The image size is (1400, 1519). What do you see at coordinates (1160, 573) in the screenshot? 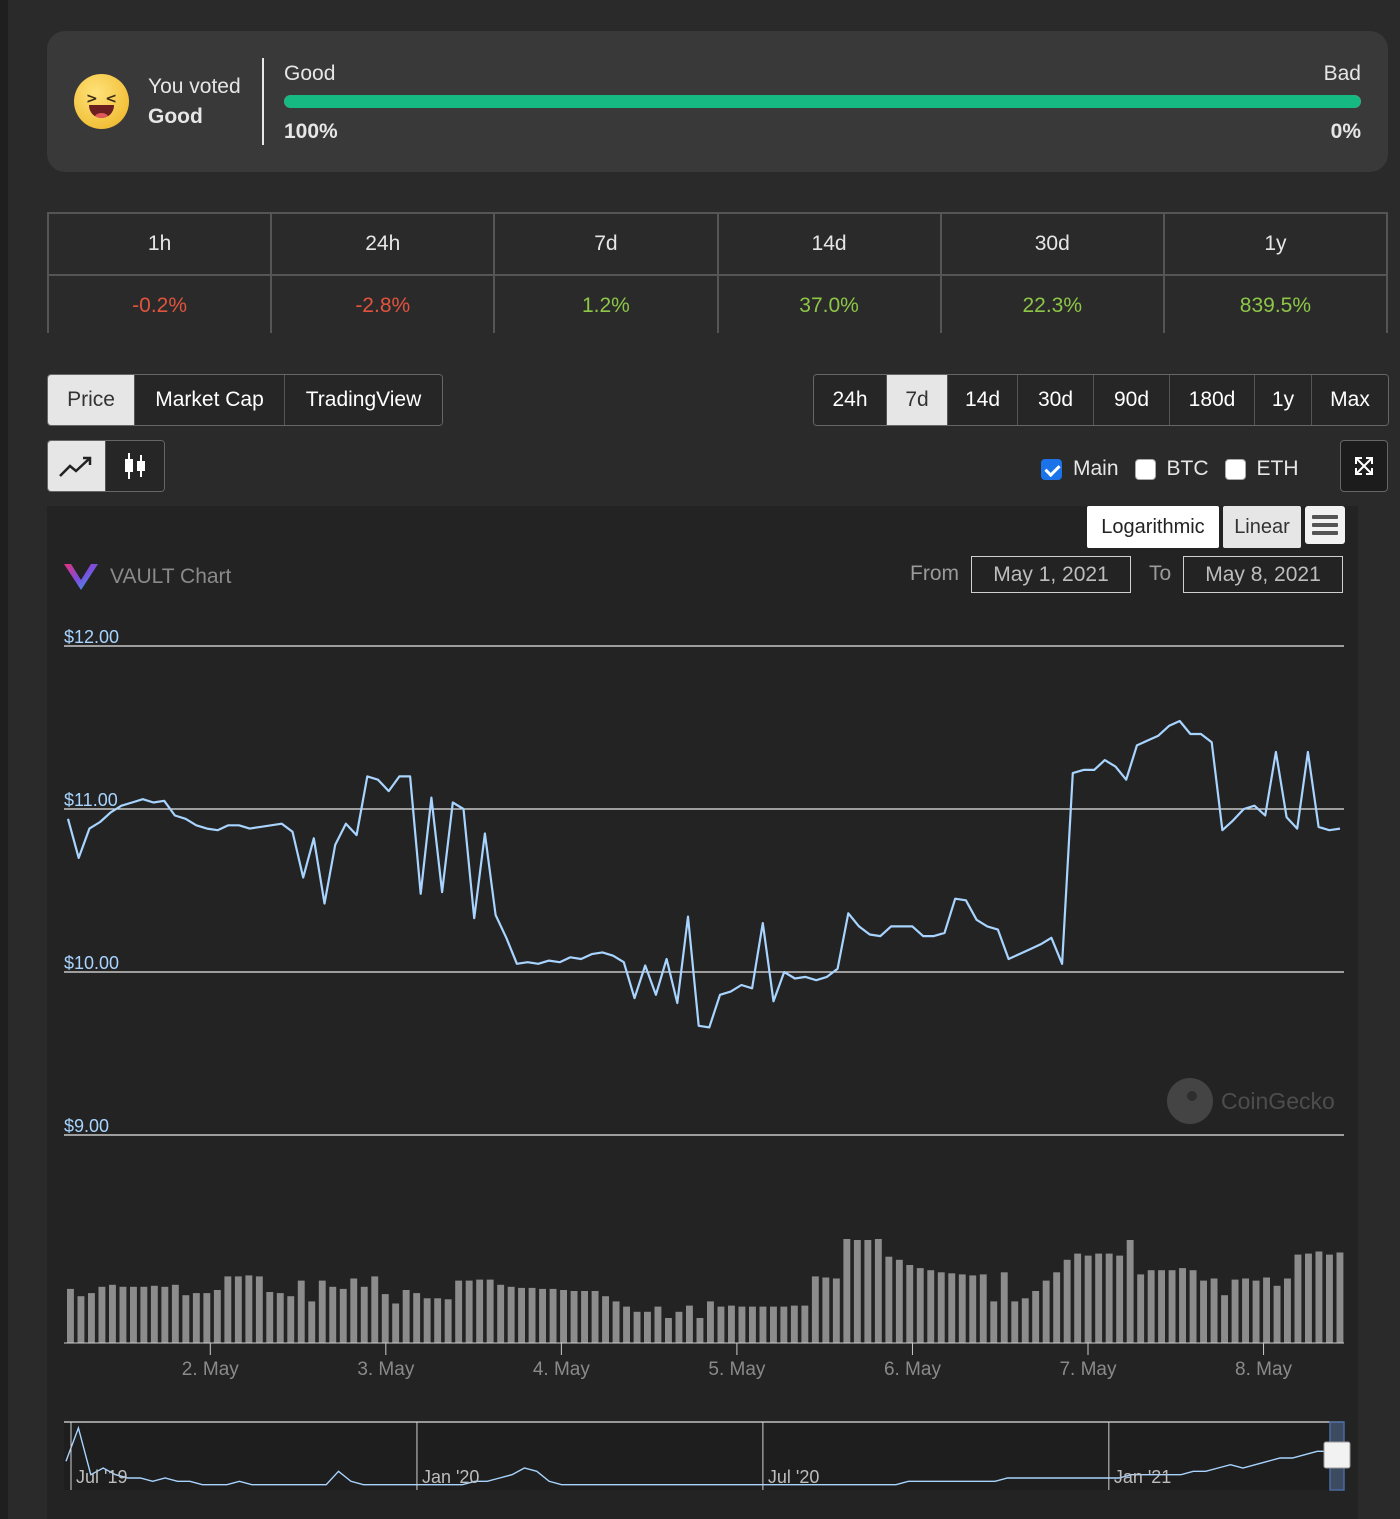
I see `to-label: To` at bounding box center [1160, 573].